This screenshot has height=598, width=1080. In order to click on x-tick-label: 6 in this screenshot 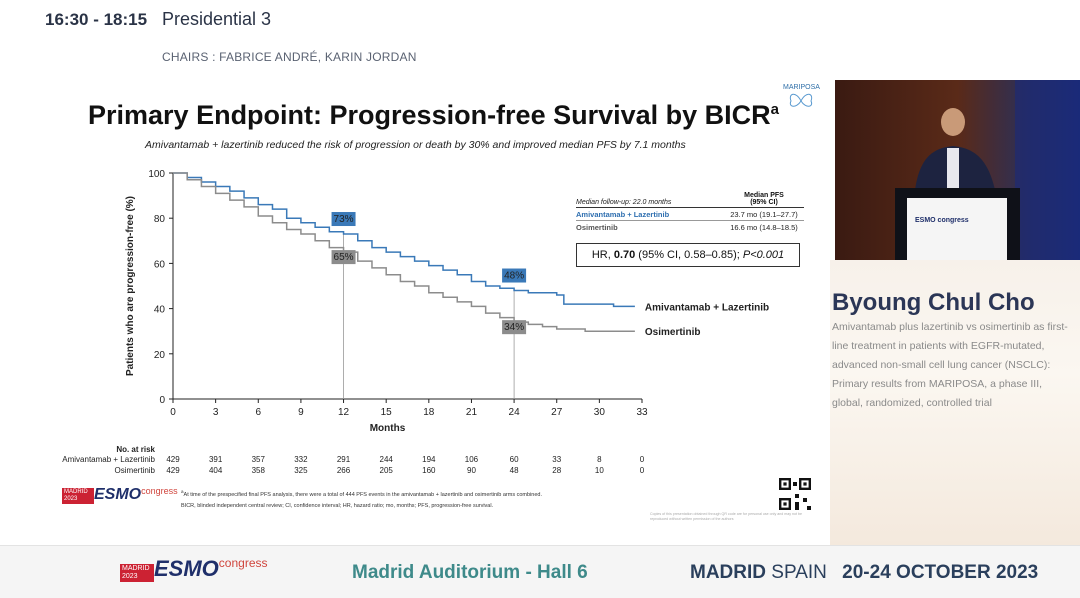, I will do `click(258, 412)`.